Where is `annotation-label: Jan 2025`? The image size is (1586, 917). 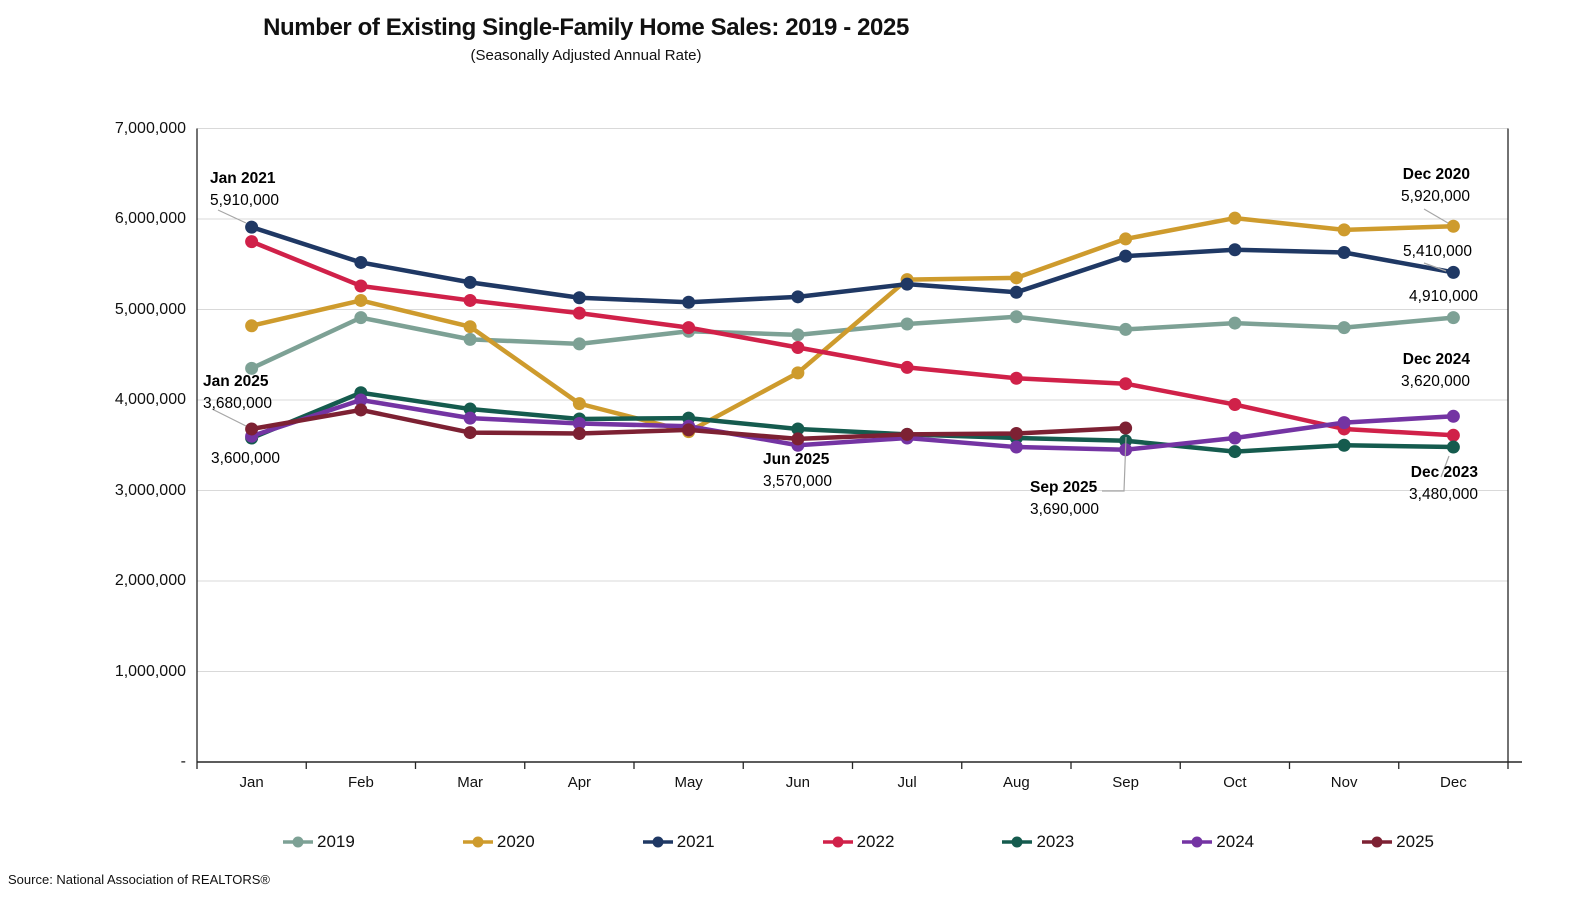
annotation-label: Jan 2025 is located at coordinates (236, 381).